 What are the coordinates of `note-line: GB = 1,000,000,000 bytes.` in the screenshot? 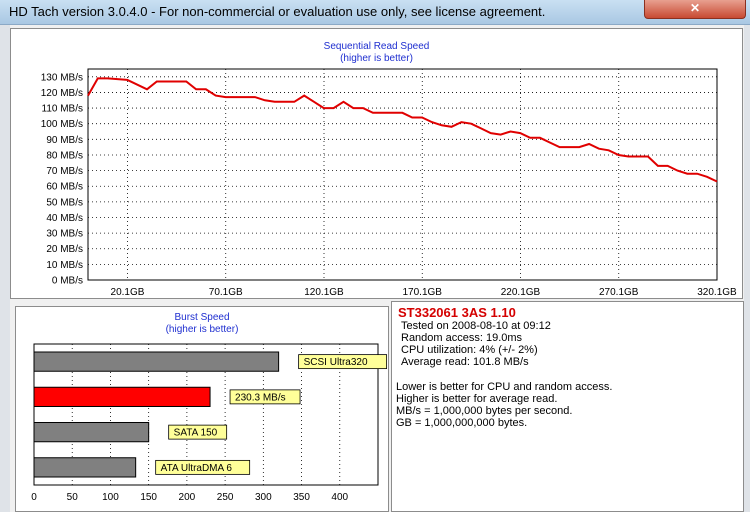 It's located at (462, 423).